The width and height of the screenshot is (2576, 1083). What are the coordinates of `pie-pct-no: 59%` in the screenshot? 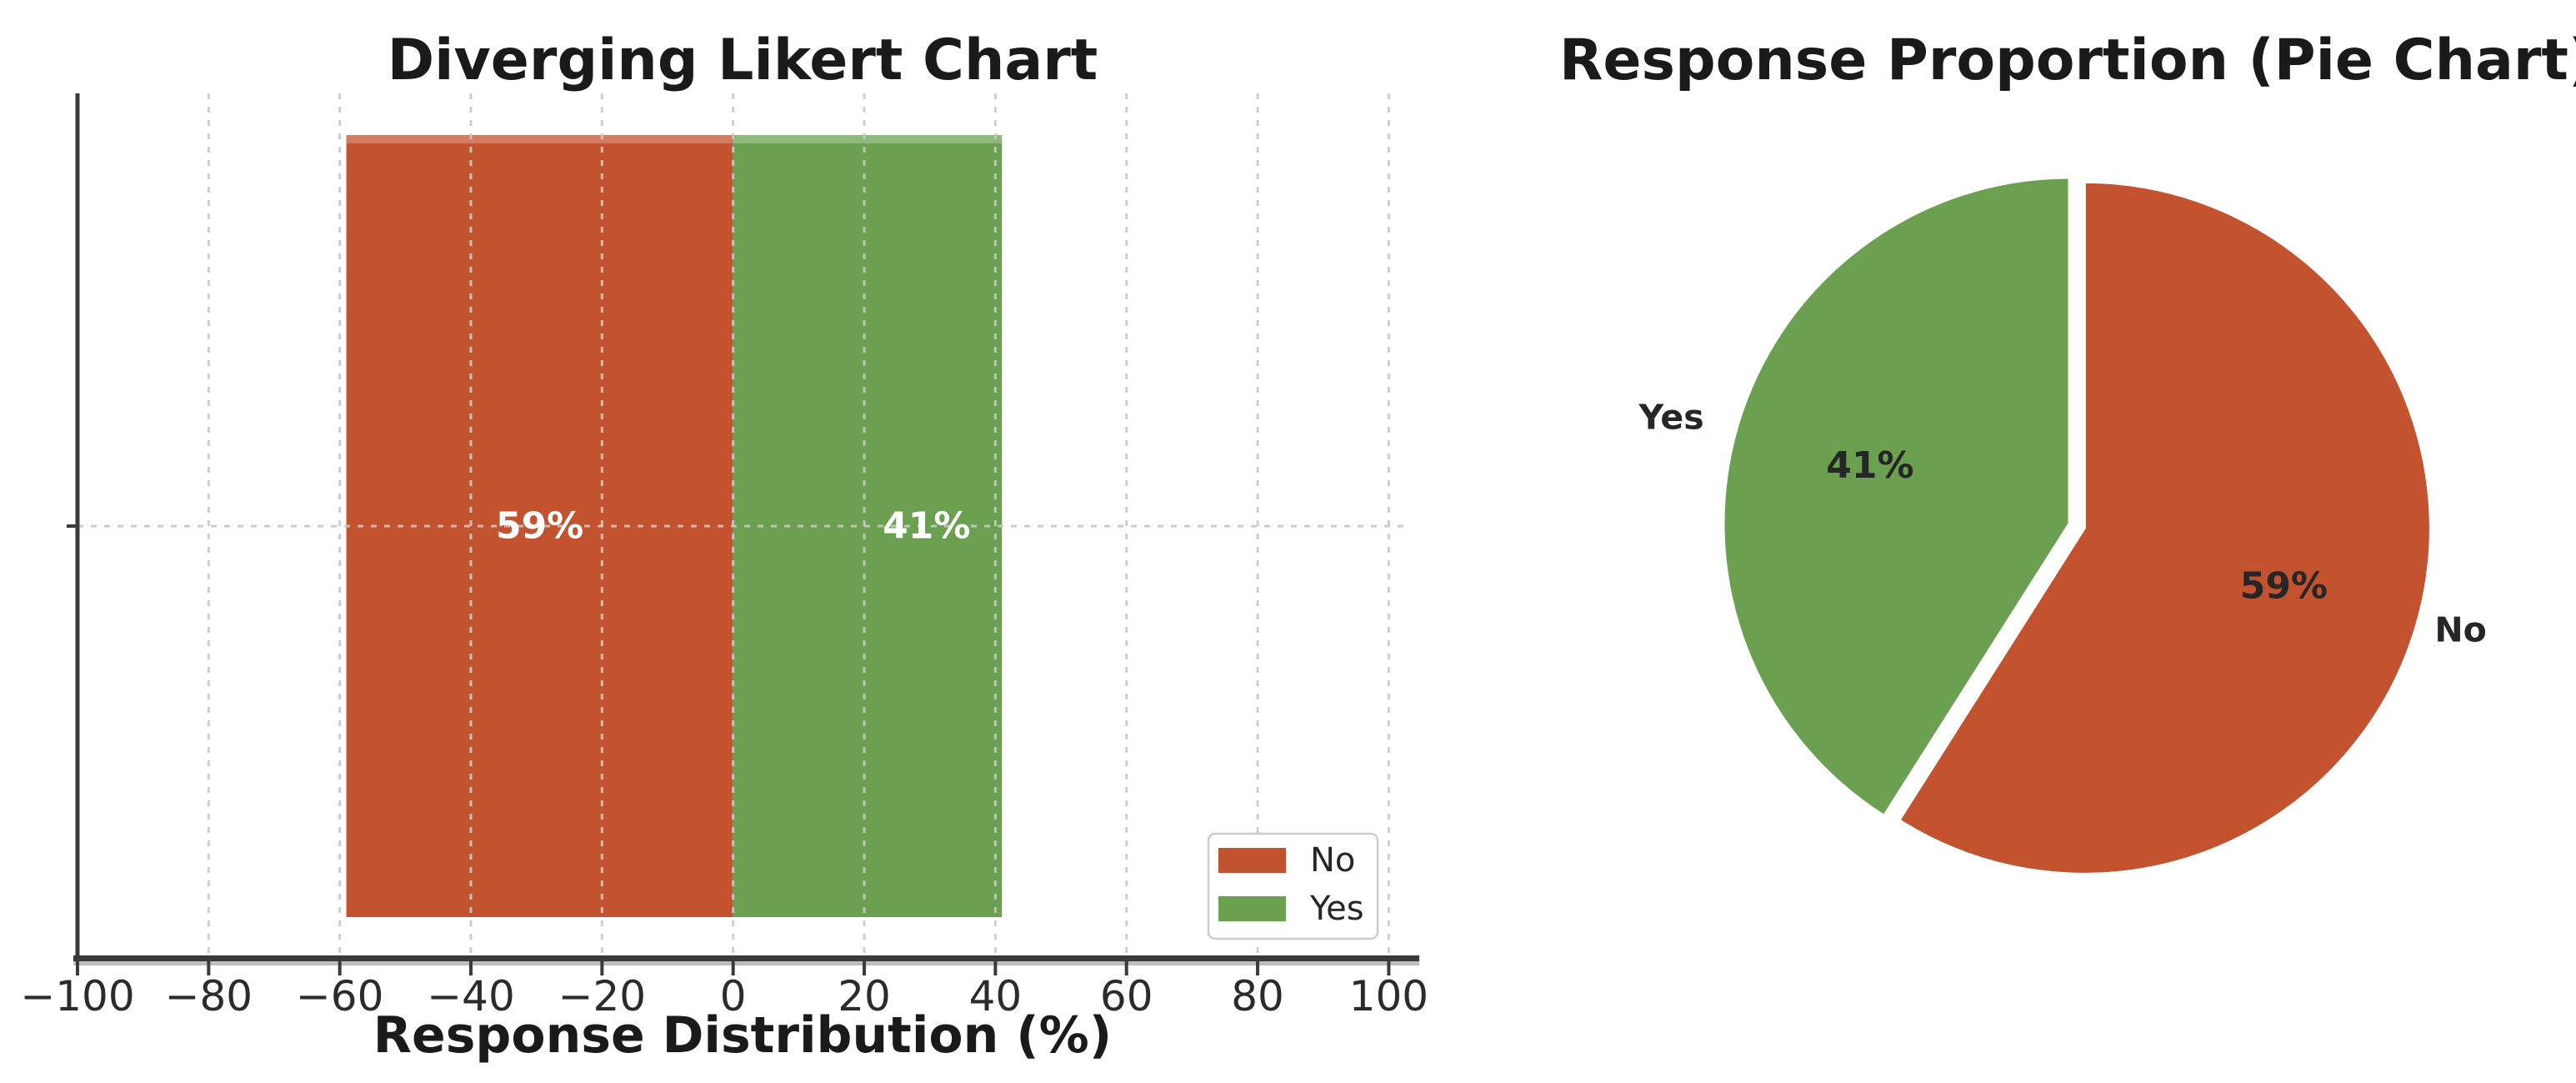 It's located at (2284, 586).